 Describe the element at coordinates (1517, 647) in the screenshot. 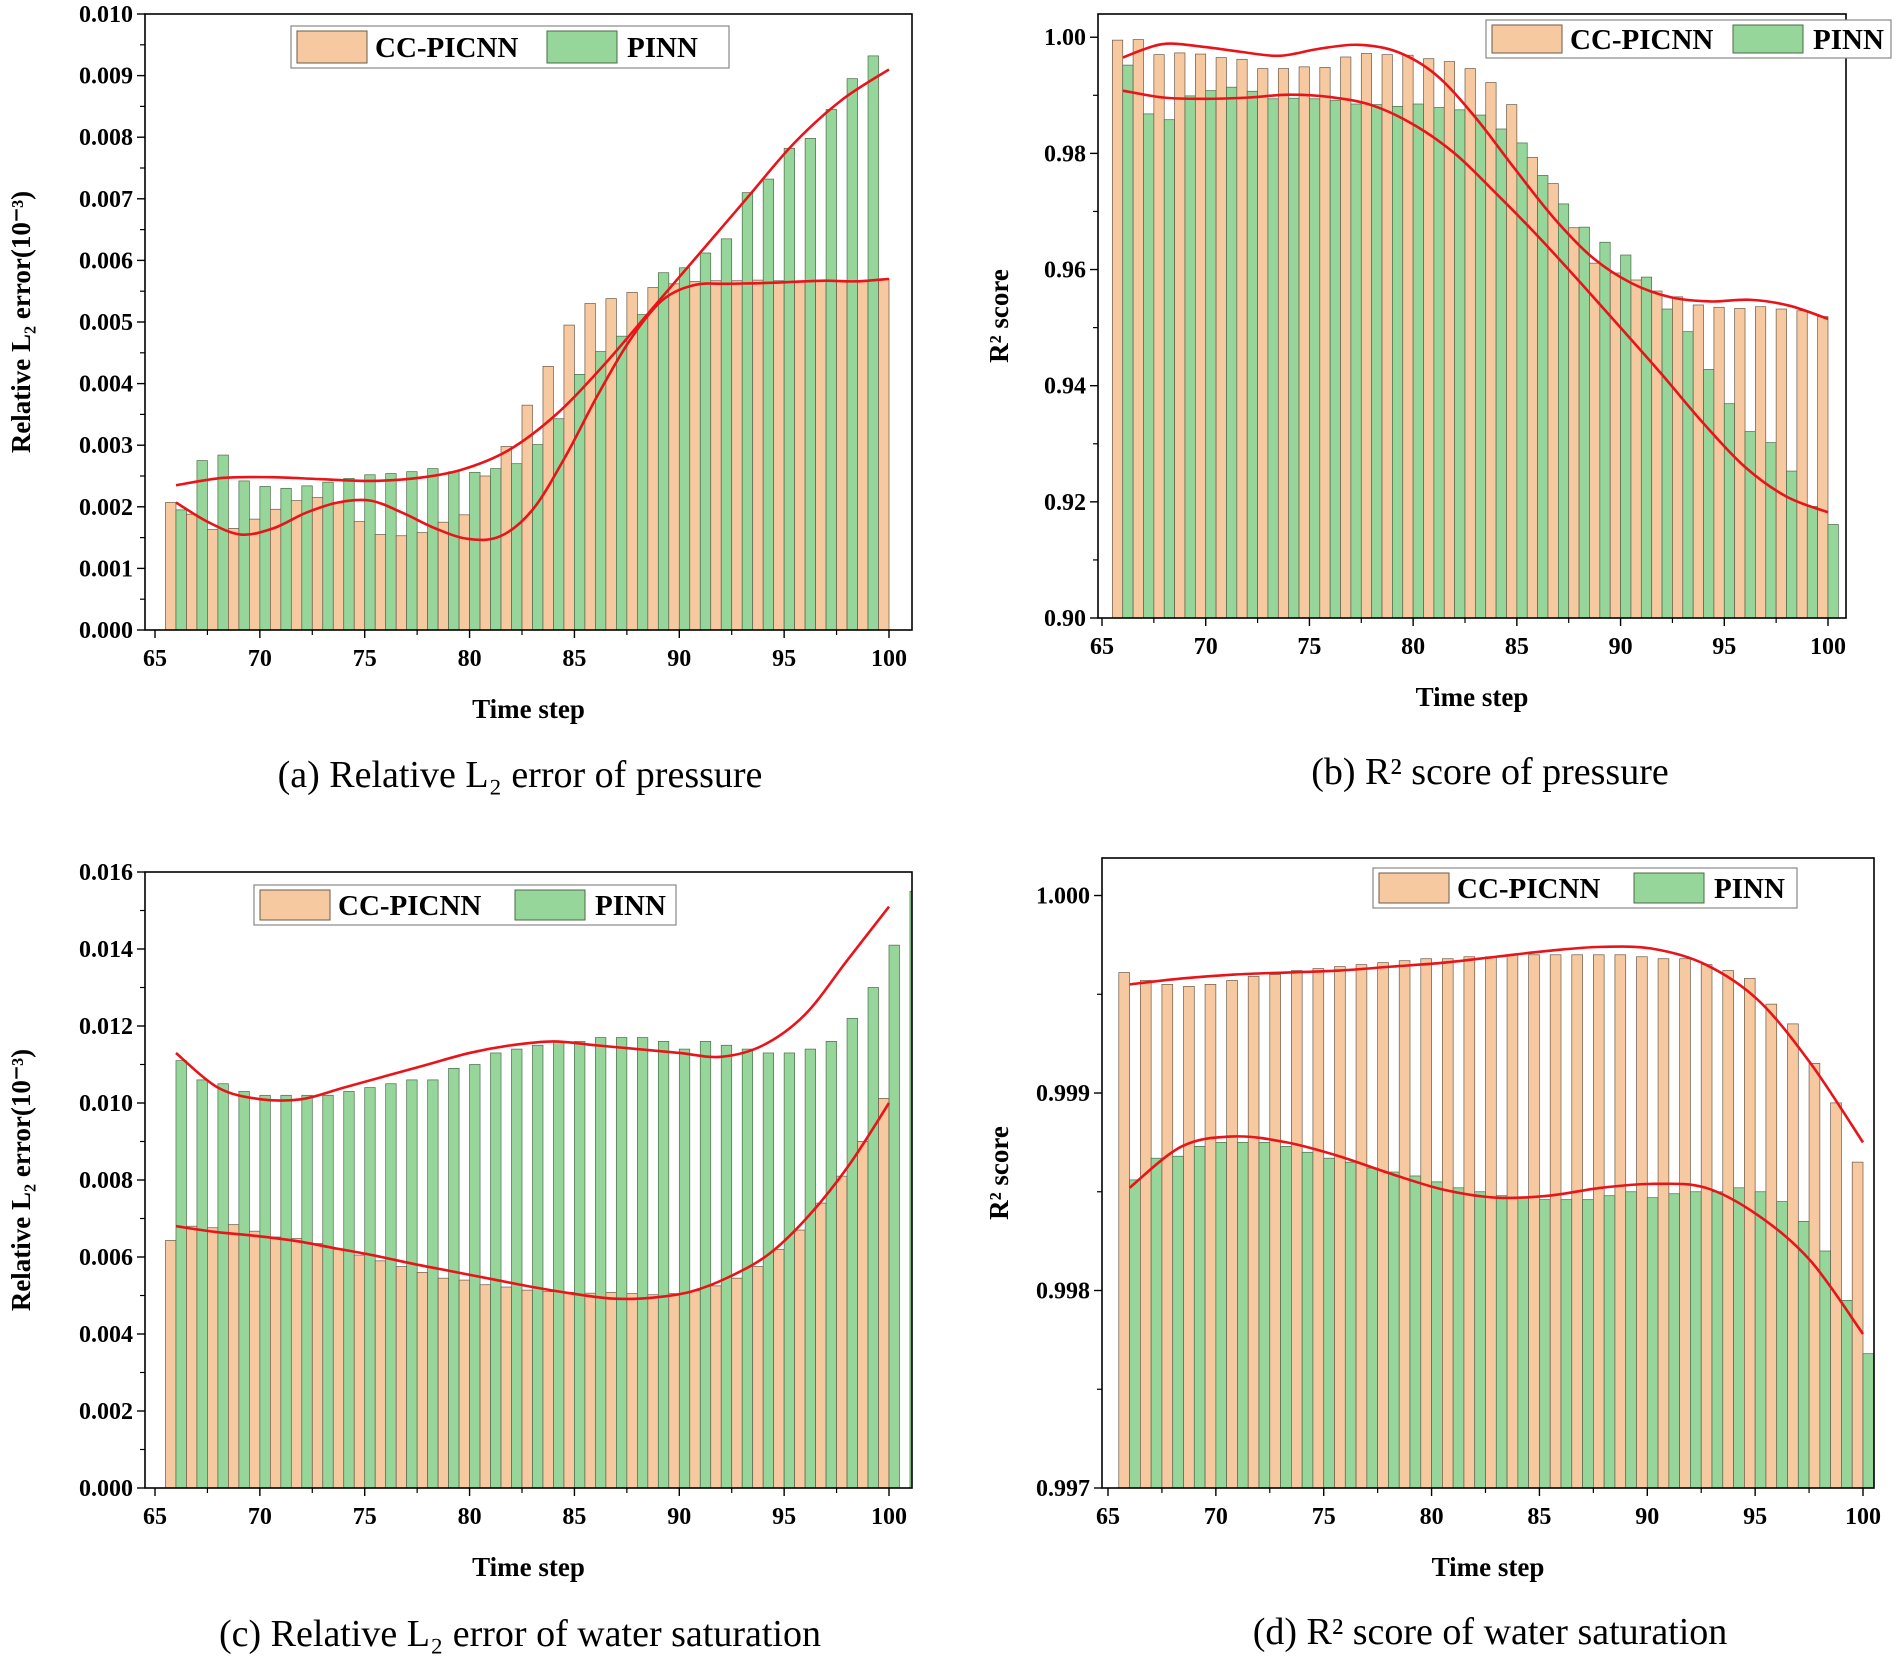

I see `xtick-label-b-85: 85` at that location.